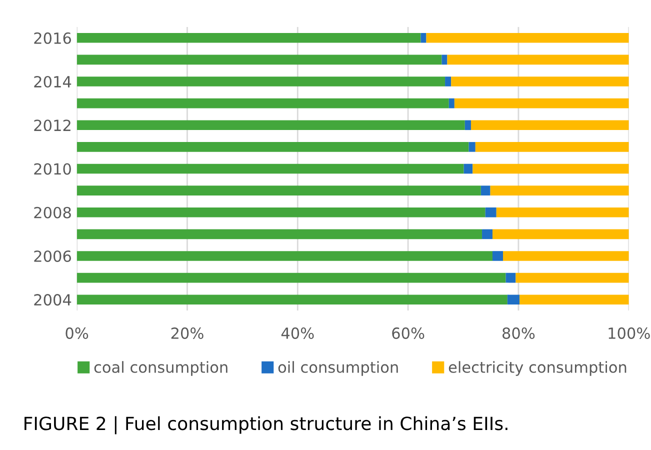  What do you see at coordinates (77, 333) in the screenshot?
I see `x-tick-label: 0%` at bounding box center [77, 333].